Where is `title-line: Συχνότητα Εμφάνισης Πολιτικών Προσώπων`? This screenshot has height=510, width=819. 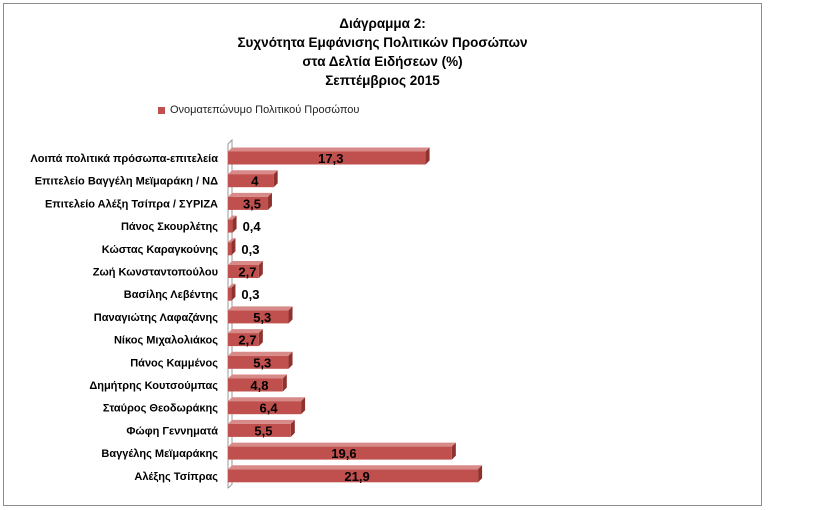
title-line: Συχνότητα Εμφάνισης Πολιτικών Προσώπων is located at coordinates (382, 42).